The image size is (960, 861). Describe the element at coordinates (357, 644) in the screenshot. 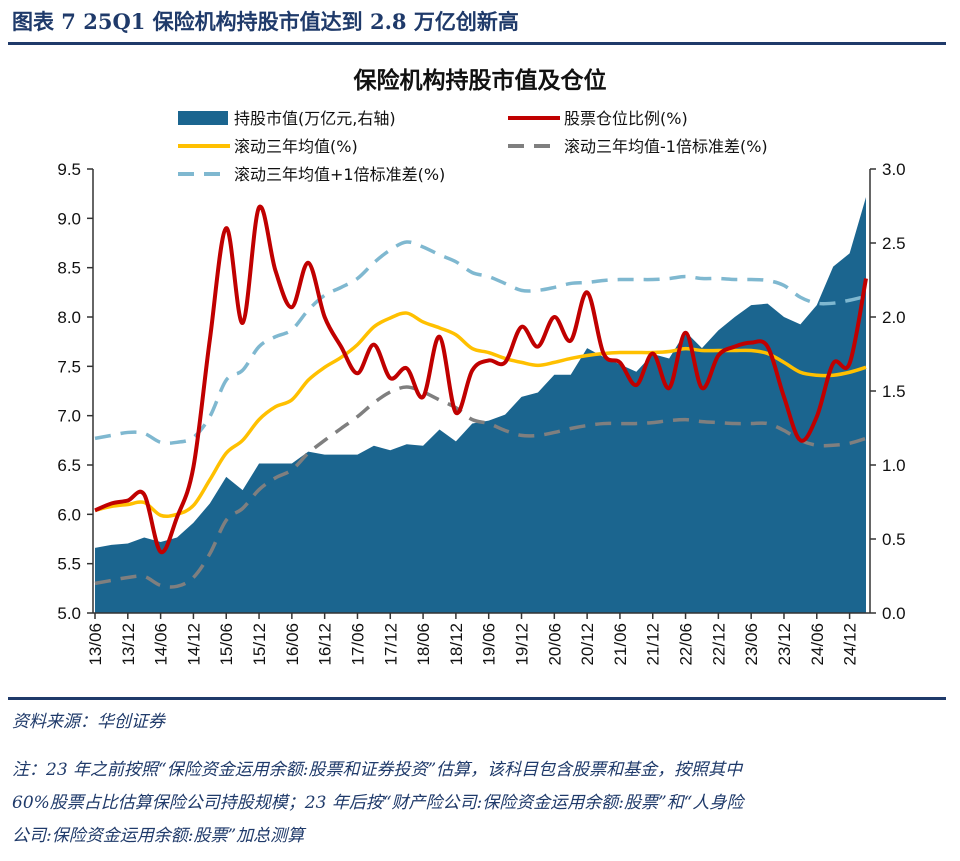

I see `x-tick-label: 17/06` at that location.